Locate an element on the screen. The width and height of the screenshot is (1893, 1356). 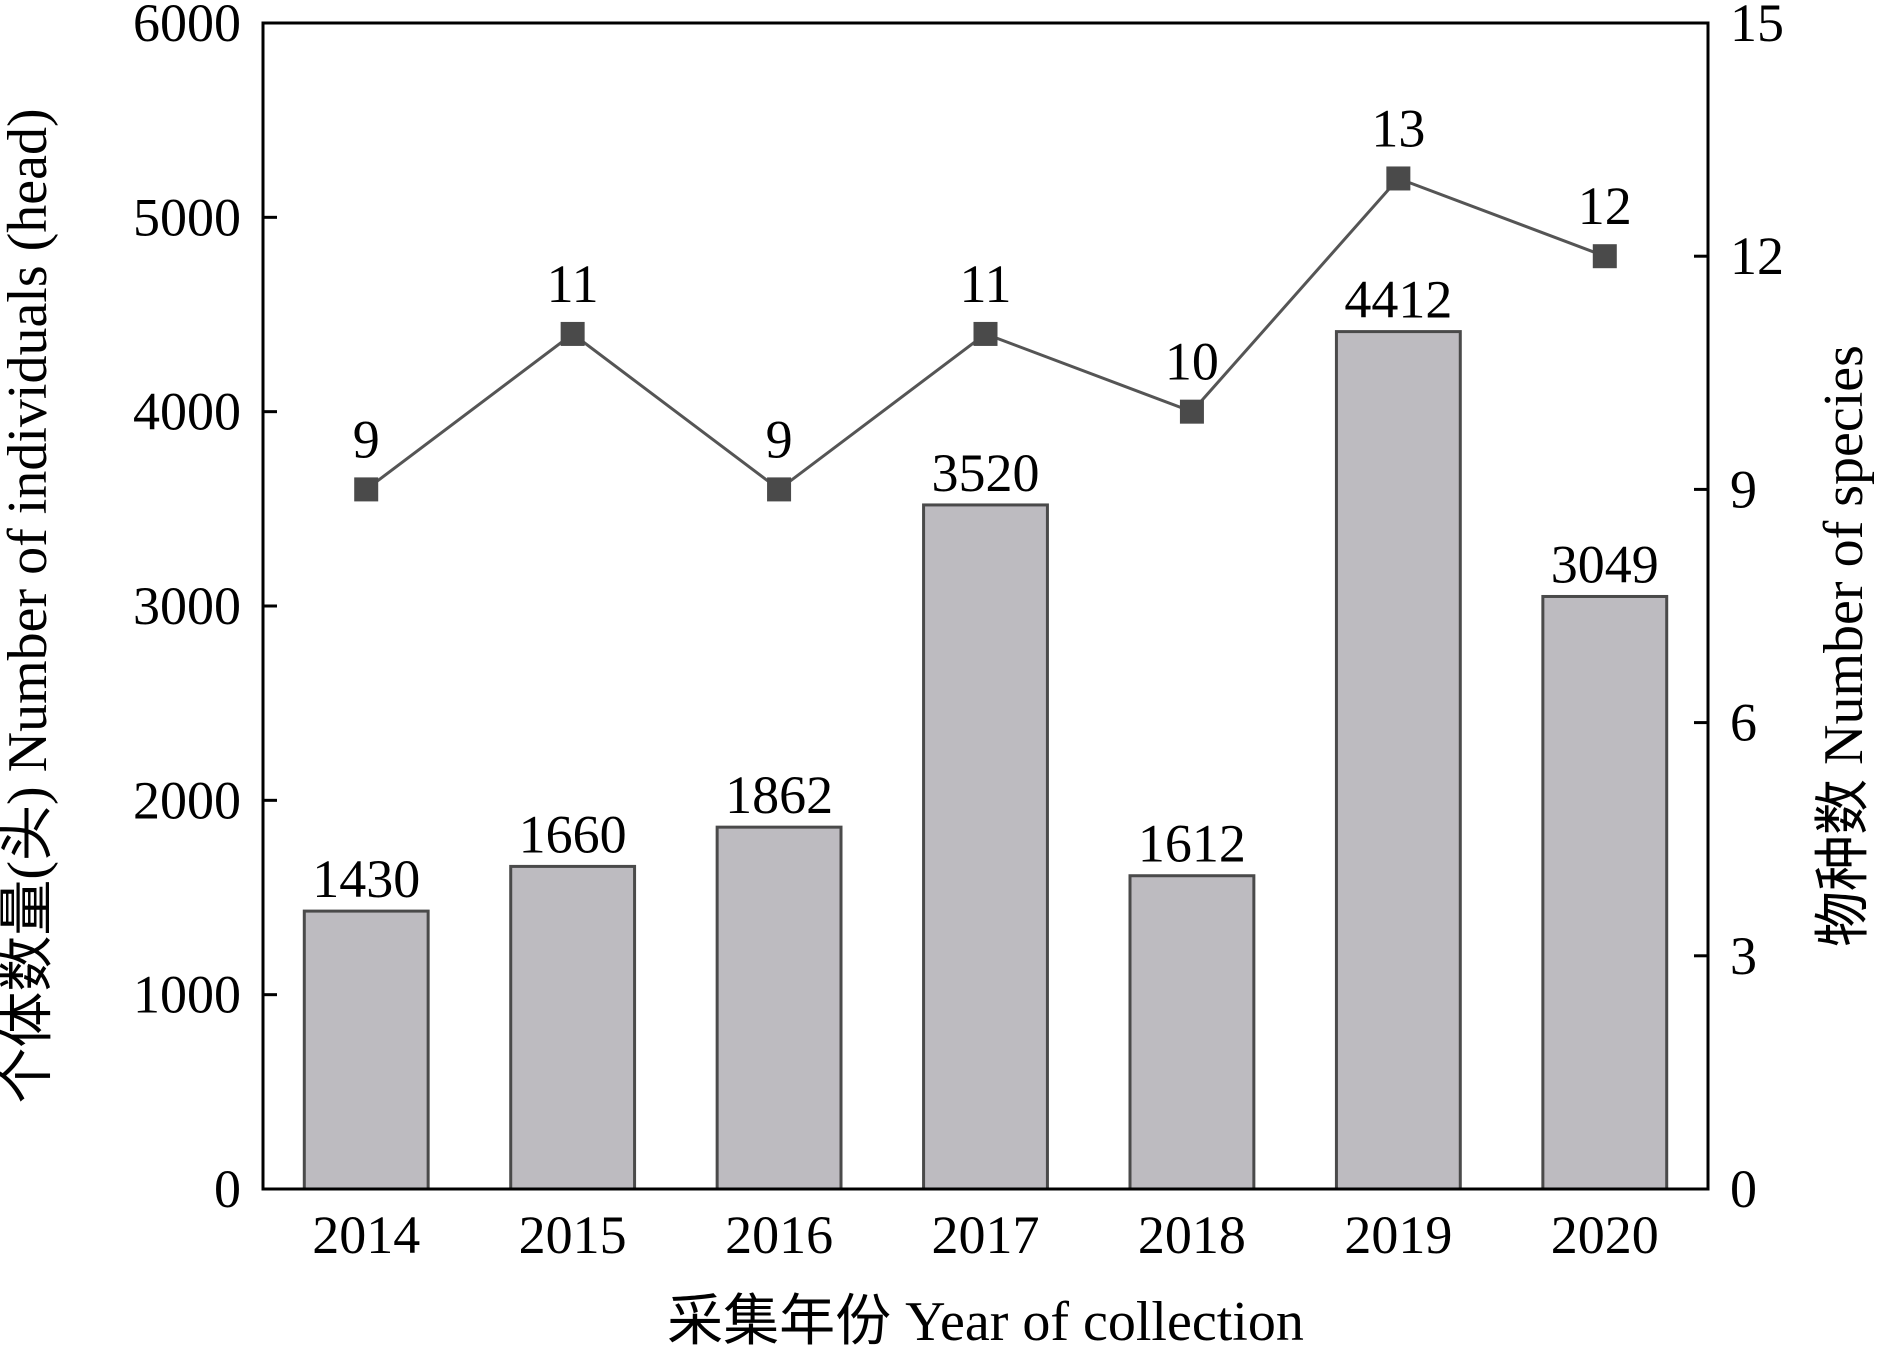
bar-2018 is located at coordinates (1192, 1032).